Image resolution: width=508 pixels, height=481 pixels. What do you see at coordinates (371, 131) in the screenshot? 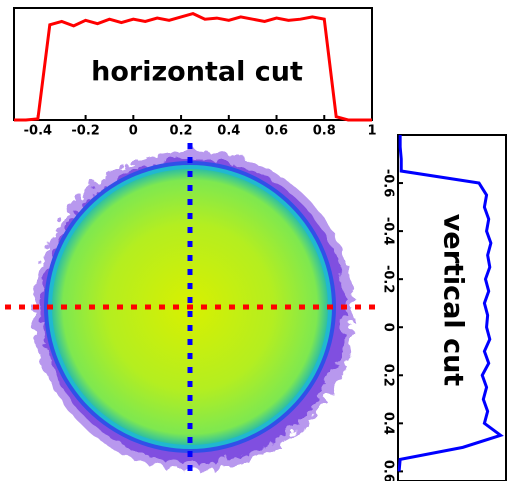
I see `tick-label: 1` at bounding box center [371, 131].